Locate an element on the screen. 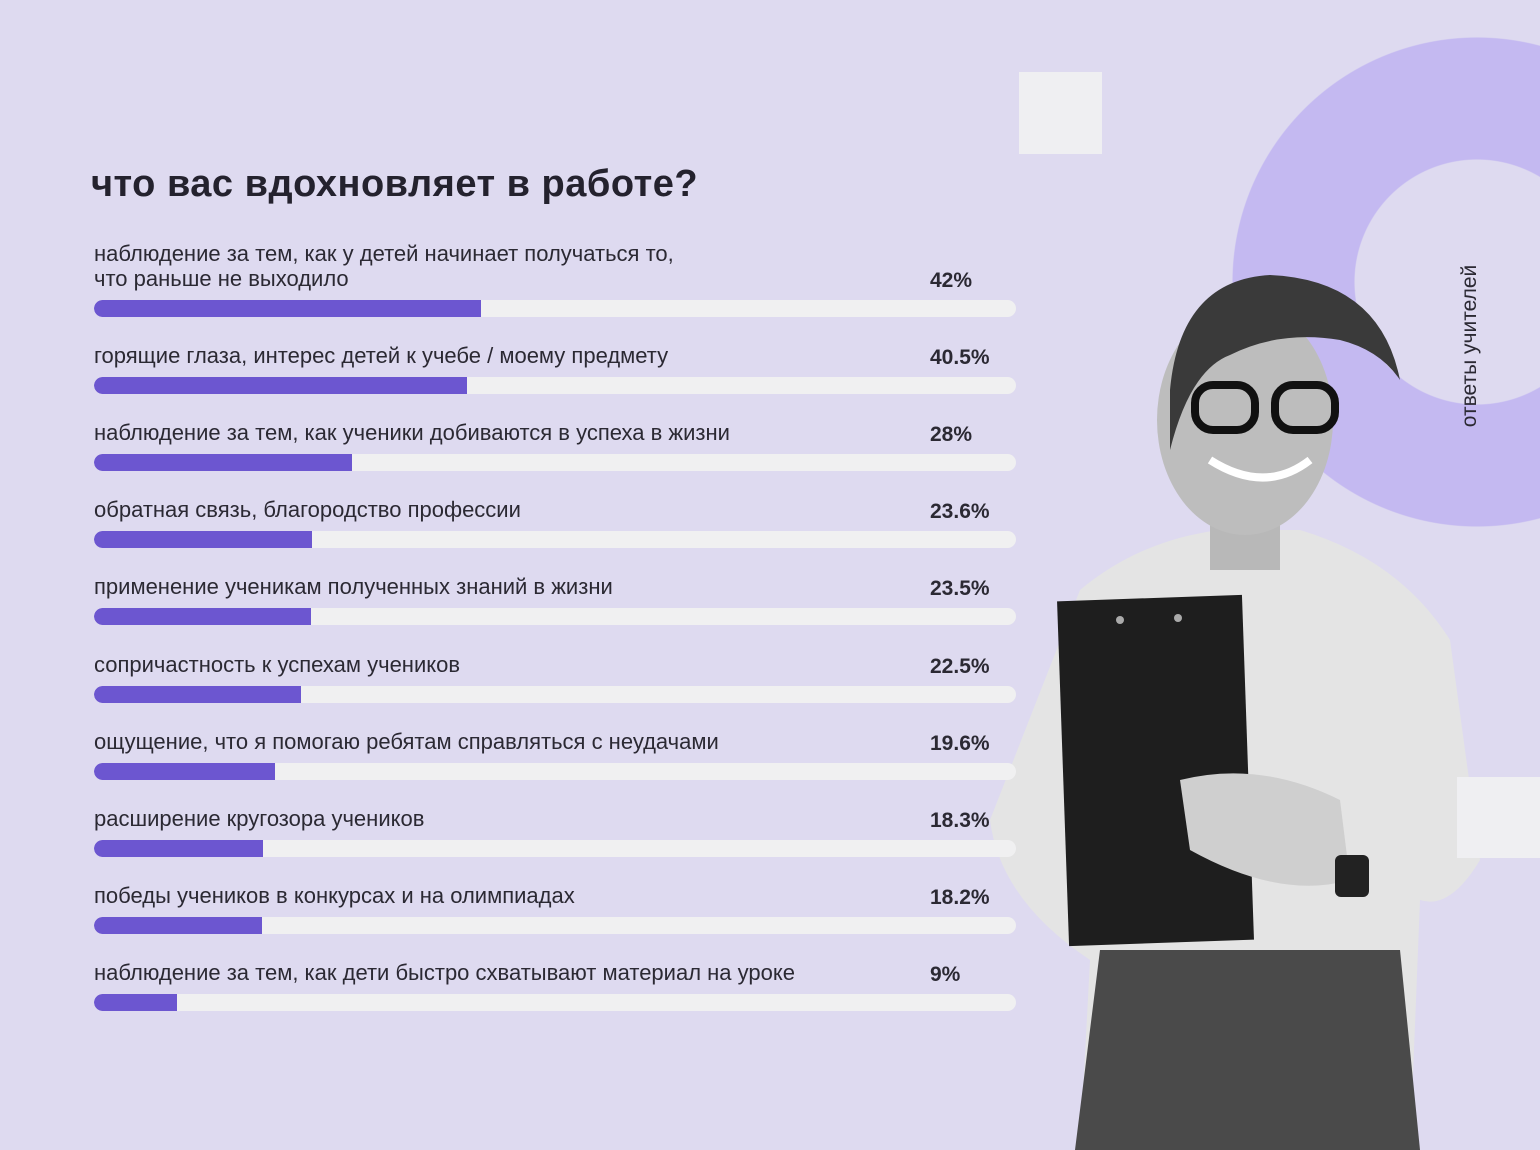 This screenshot has height=1150, width=1540. bar-value-label: 28% is located at coordinates (951, 434).